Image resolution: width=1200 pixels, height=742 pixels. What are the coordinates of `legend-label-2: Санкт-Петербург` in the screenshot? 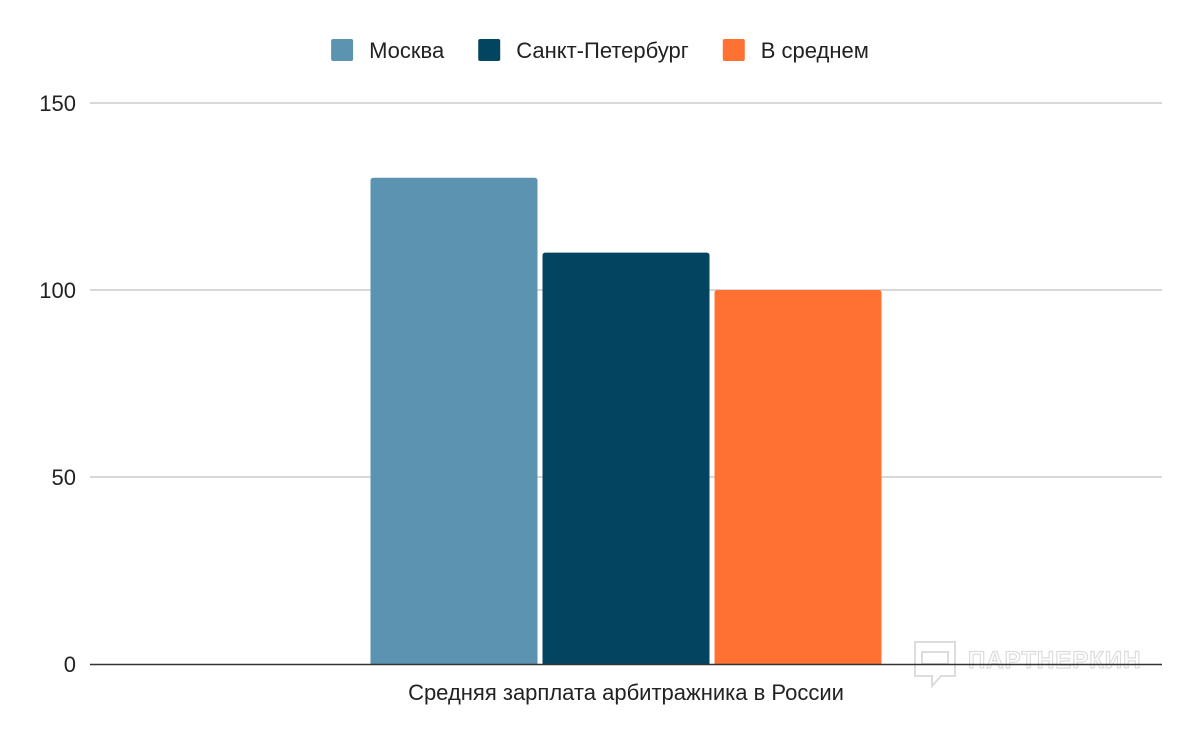 It's located at (602, 50).